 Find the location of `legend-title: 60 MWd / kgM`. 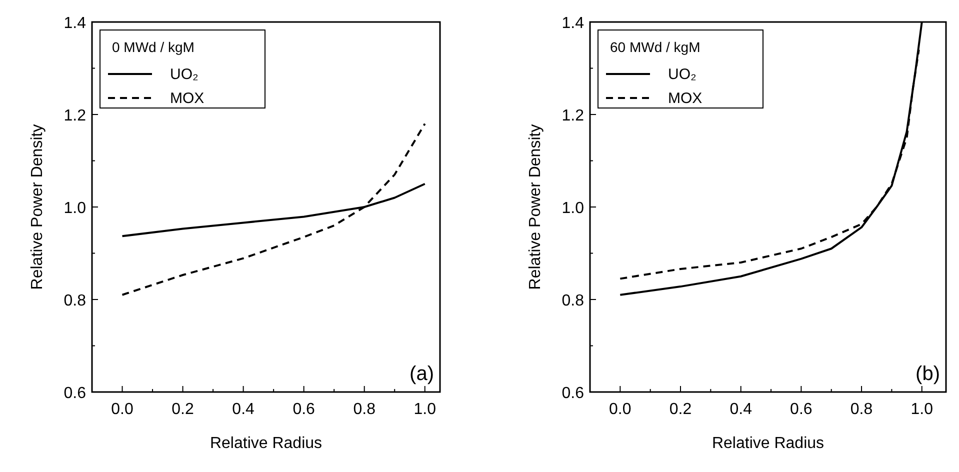

legend-title: 60 MWd / kgM is located at coordinates (655, 47).